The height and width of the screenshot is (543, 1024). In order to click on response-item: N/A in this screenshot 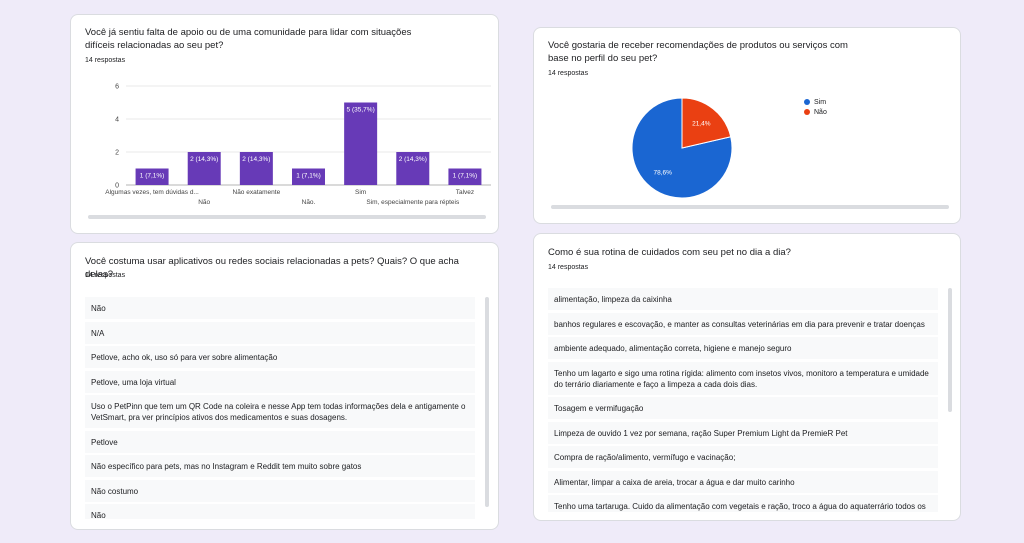, I will do `click(280, 332)`.